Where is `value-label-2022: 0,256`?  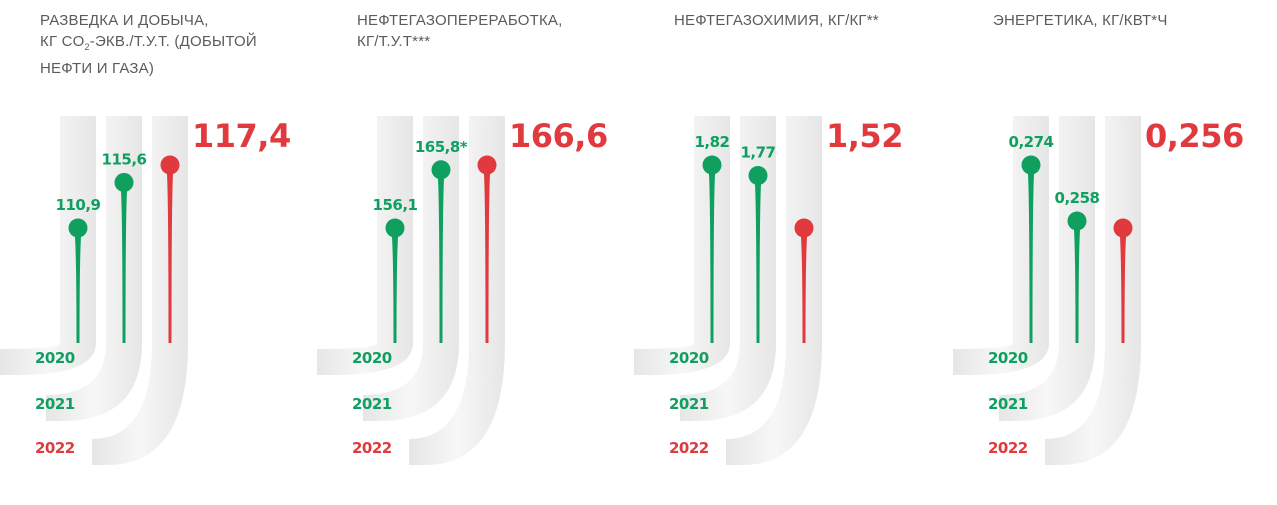 value-label-2022: 0,256 is located at coordinates (1194, 136).